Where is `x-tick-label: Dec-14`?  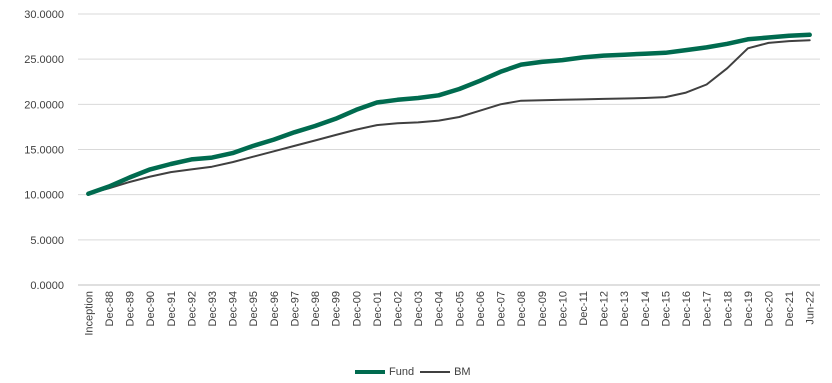 x-tick-label: Dec-14 is located at coordinates (646, 308).